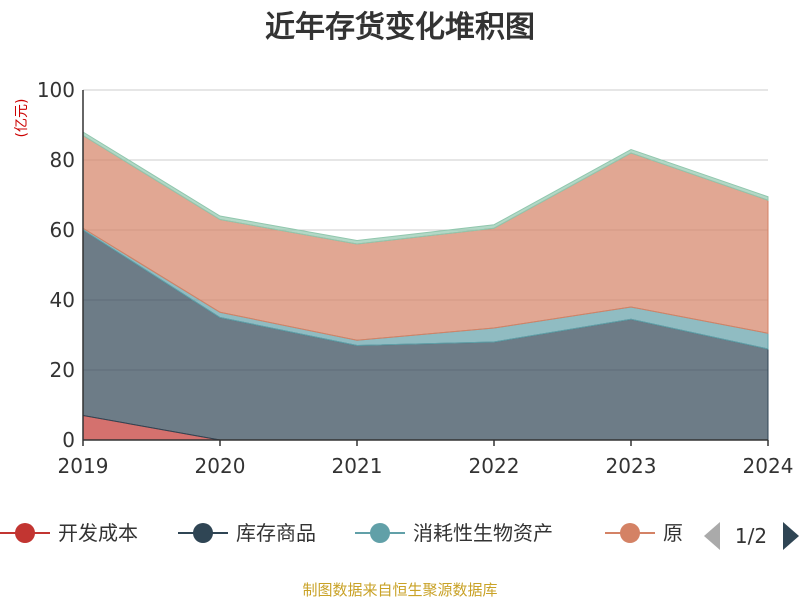 The width and height of the screenshot is (800, 600). What do you see at coordinates (56, 265) in the screenshot?
I see `y-tick-labels: 0 20 40 60 80 100` at bounding box center [56, 265].